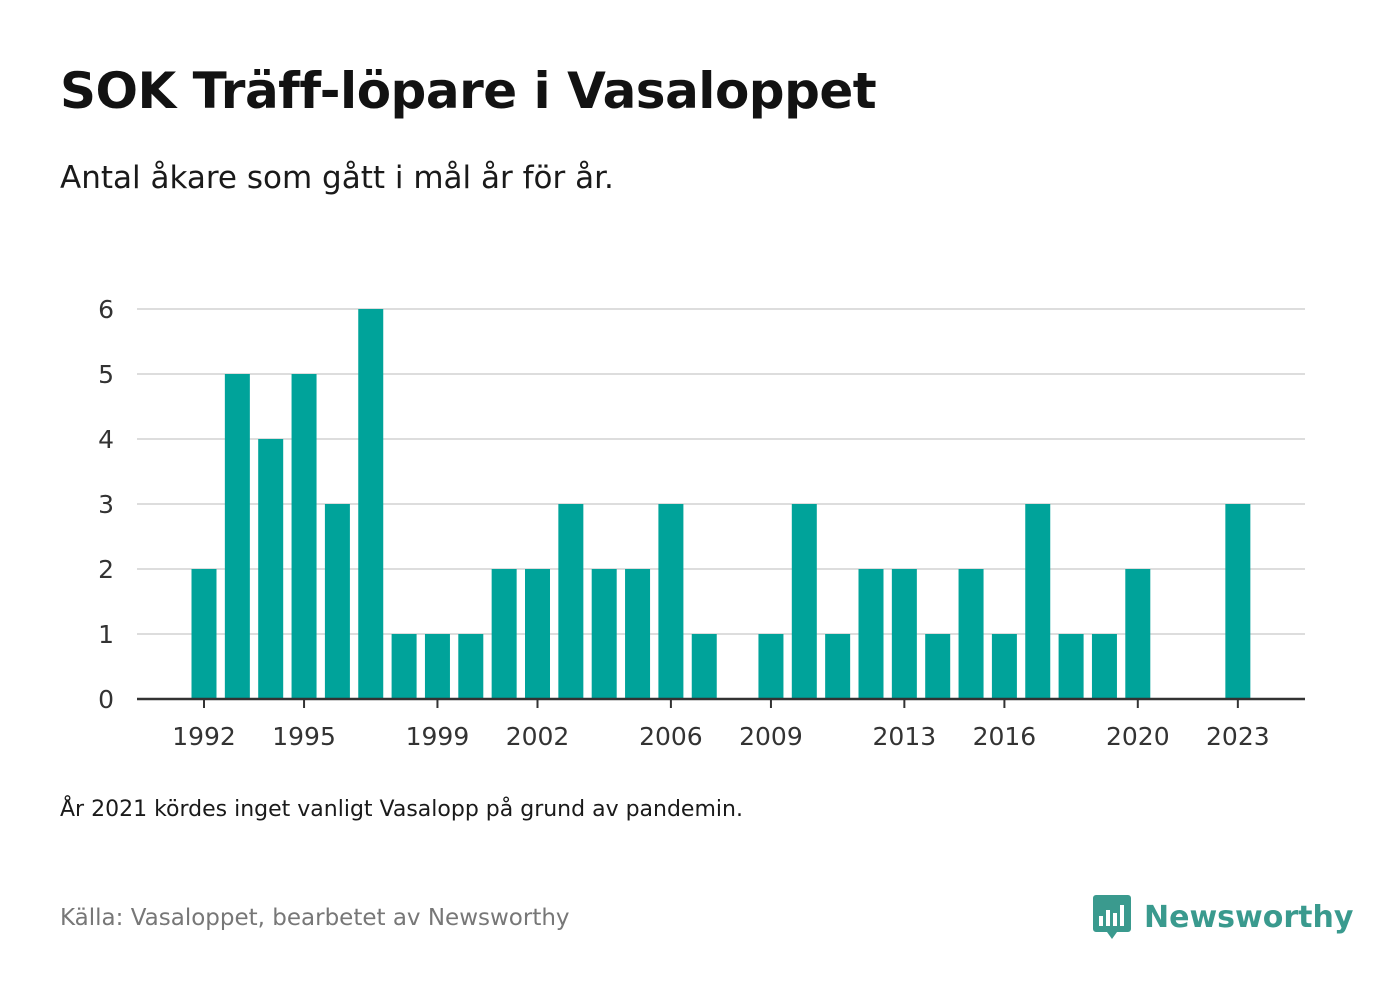 This screenshot has width=1400, height=1000. I want to click on bar-1993, so click(237, 536).